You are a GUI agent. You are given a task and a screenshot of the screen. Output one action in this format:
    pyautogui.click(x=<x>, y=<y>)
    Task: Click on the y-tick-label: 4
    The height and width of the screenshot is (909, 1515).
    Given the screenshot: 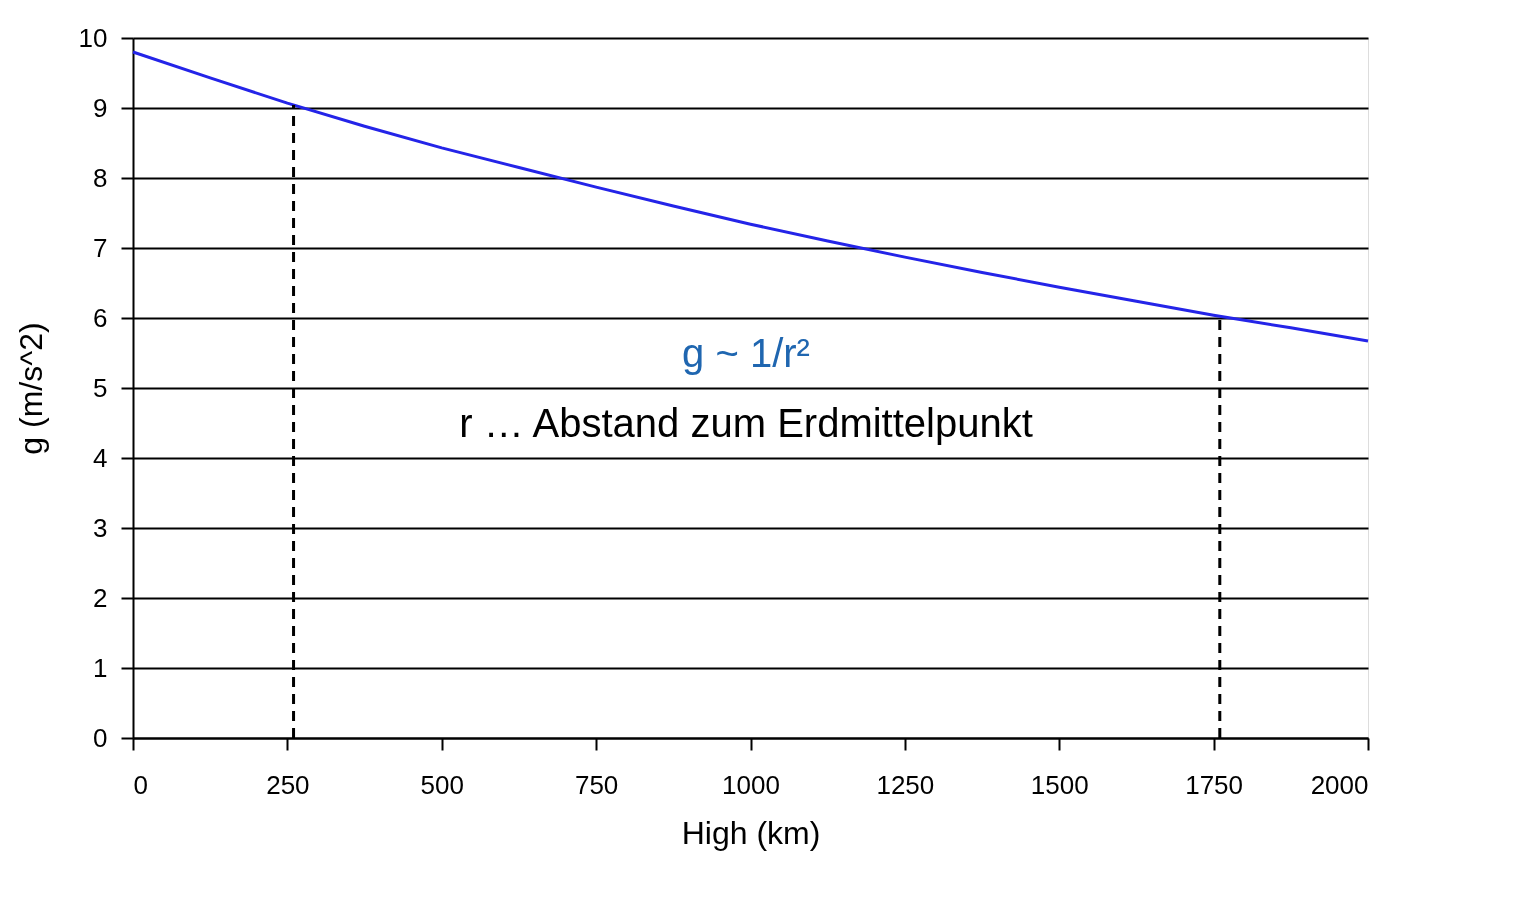 What is the action you would take?
    pyautogui.click(x=100, y=457)
    